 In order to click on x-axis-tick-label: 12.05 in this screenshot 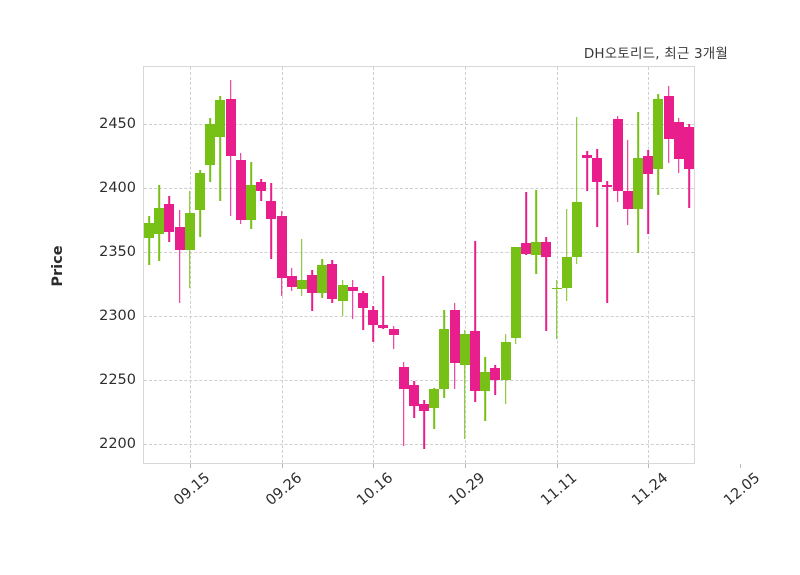, I will do `click(742, 489)`.